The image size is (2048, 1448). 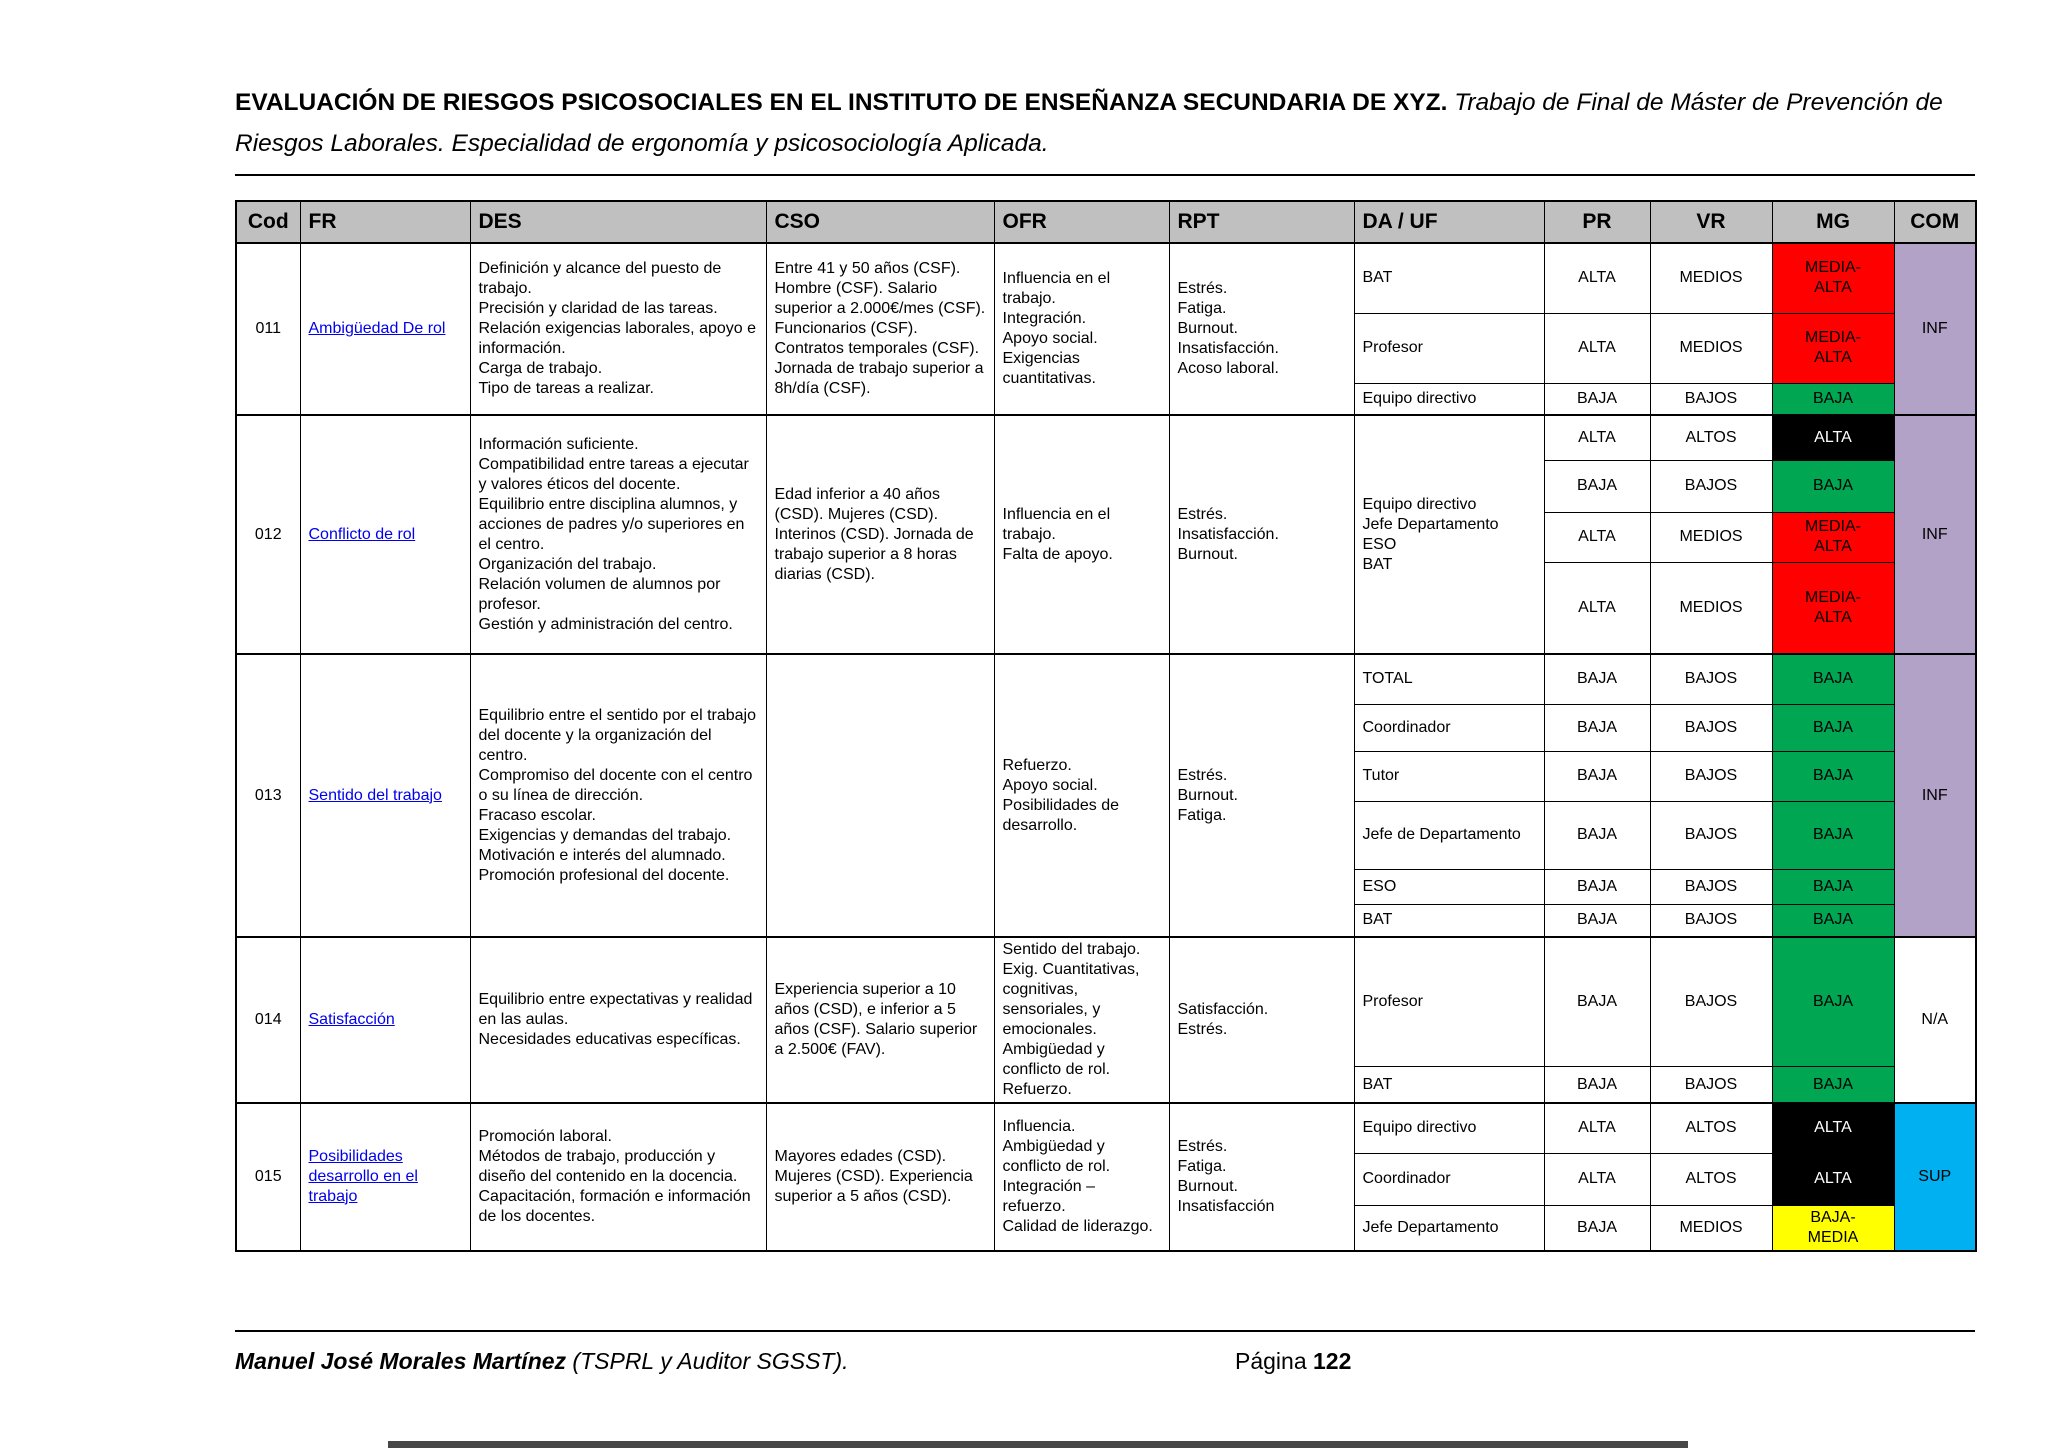 I want to click on da-uf-cell: Profesor, so click(x=1449, y=348).